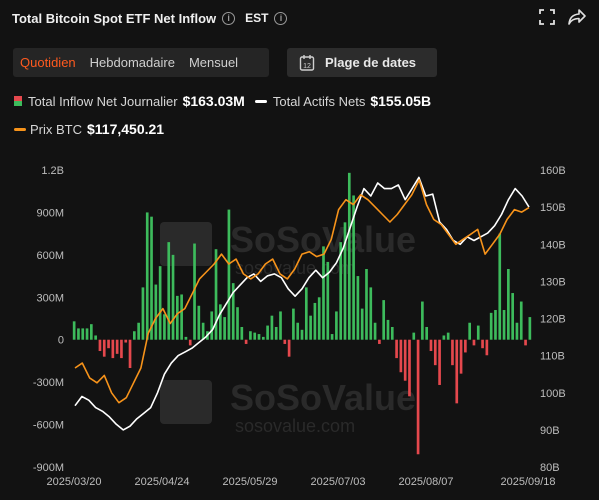 Image resolution: width=599 pixels, height=500 pixels. I want to click on fullscreen-icon, so click(547, 17).